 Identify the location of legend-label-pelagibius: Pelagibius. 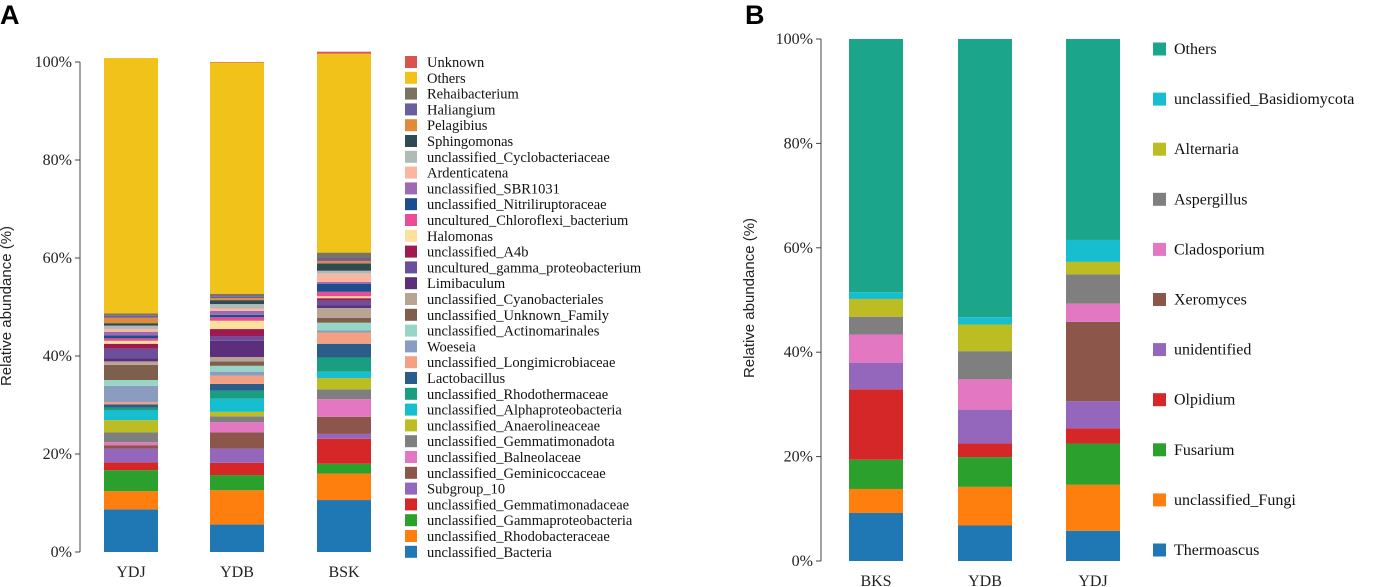
(457, 126).